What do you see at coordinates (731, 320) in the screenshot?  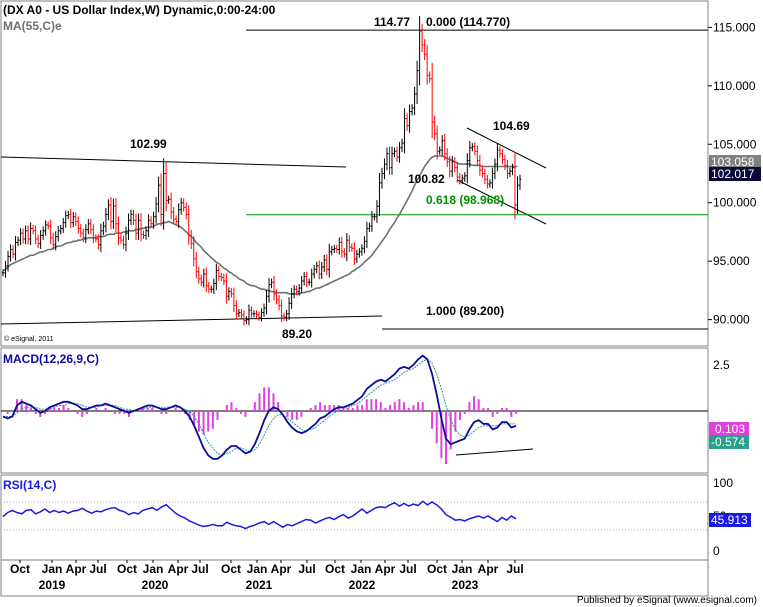 I see `price-tick-label: 90.000` at bounding box center [731, 320].